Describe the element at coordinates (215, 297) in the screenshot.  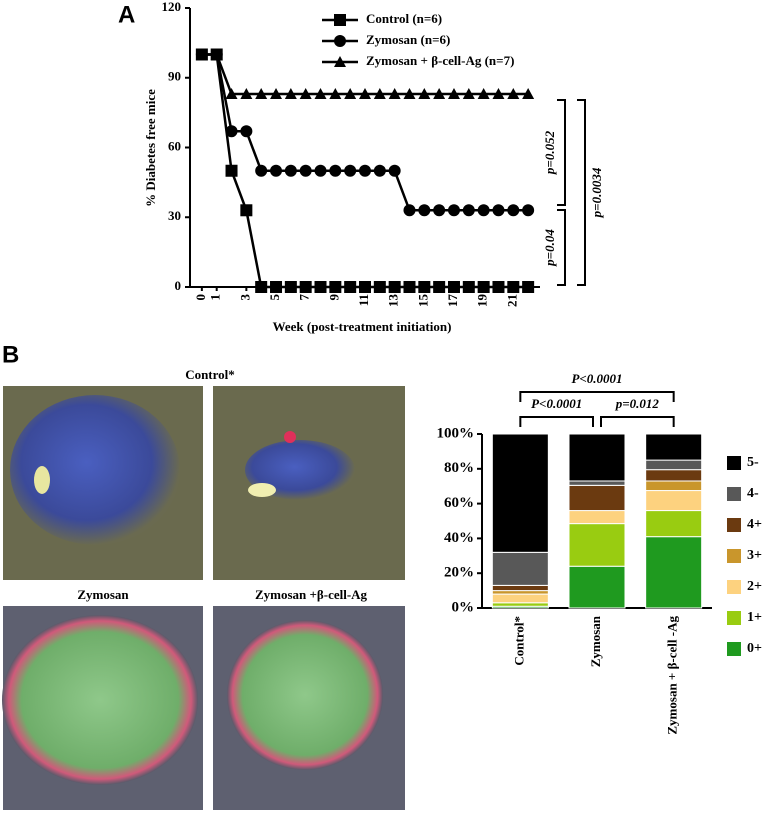
I see `x-tick-label: 1` at that location.